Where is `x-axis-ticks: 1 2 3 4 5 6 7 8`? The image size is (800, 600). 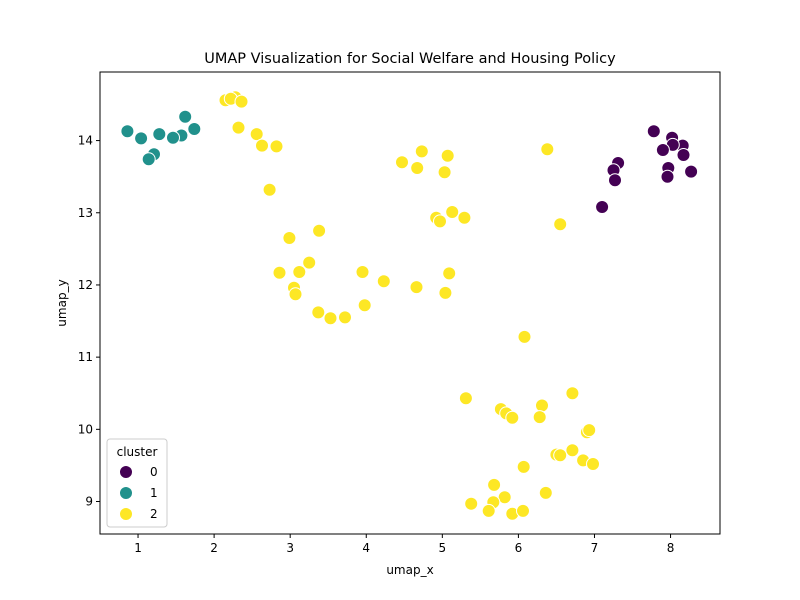
x-axis-ticks: 1 2 3 4 5 6 7 8 is located at coordinates (404, 544).